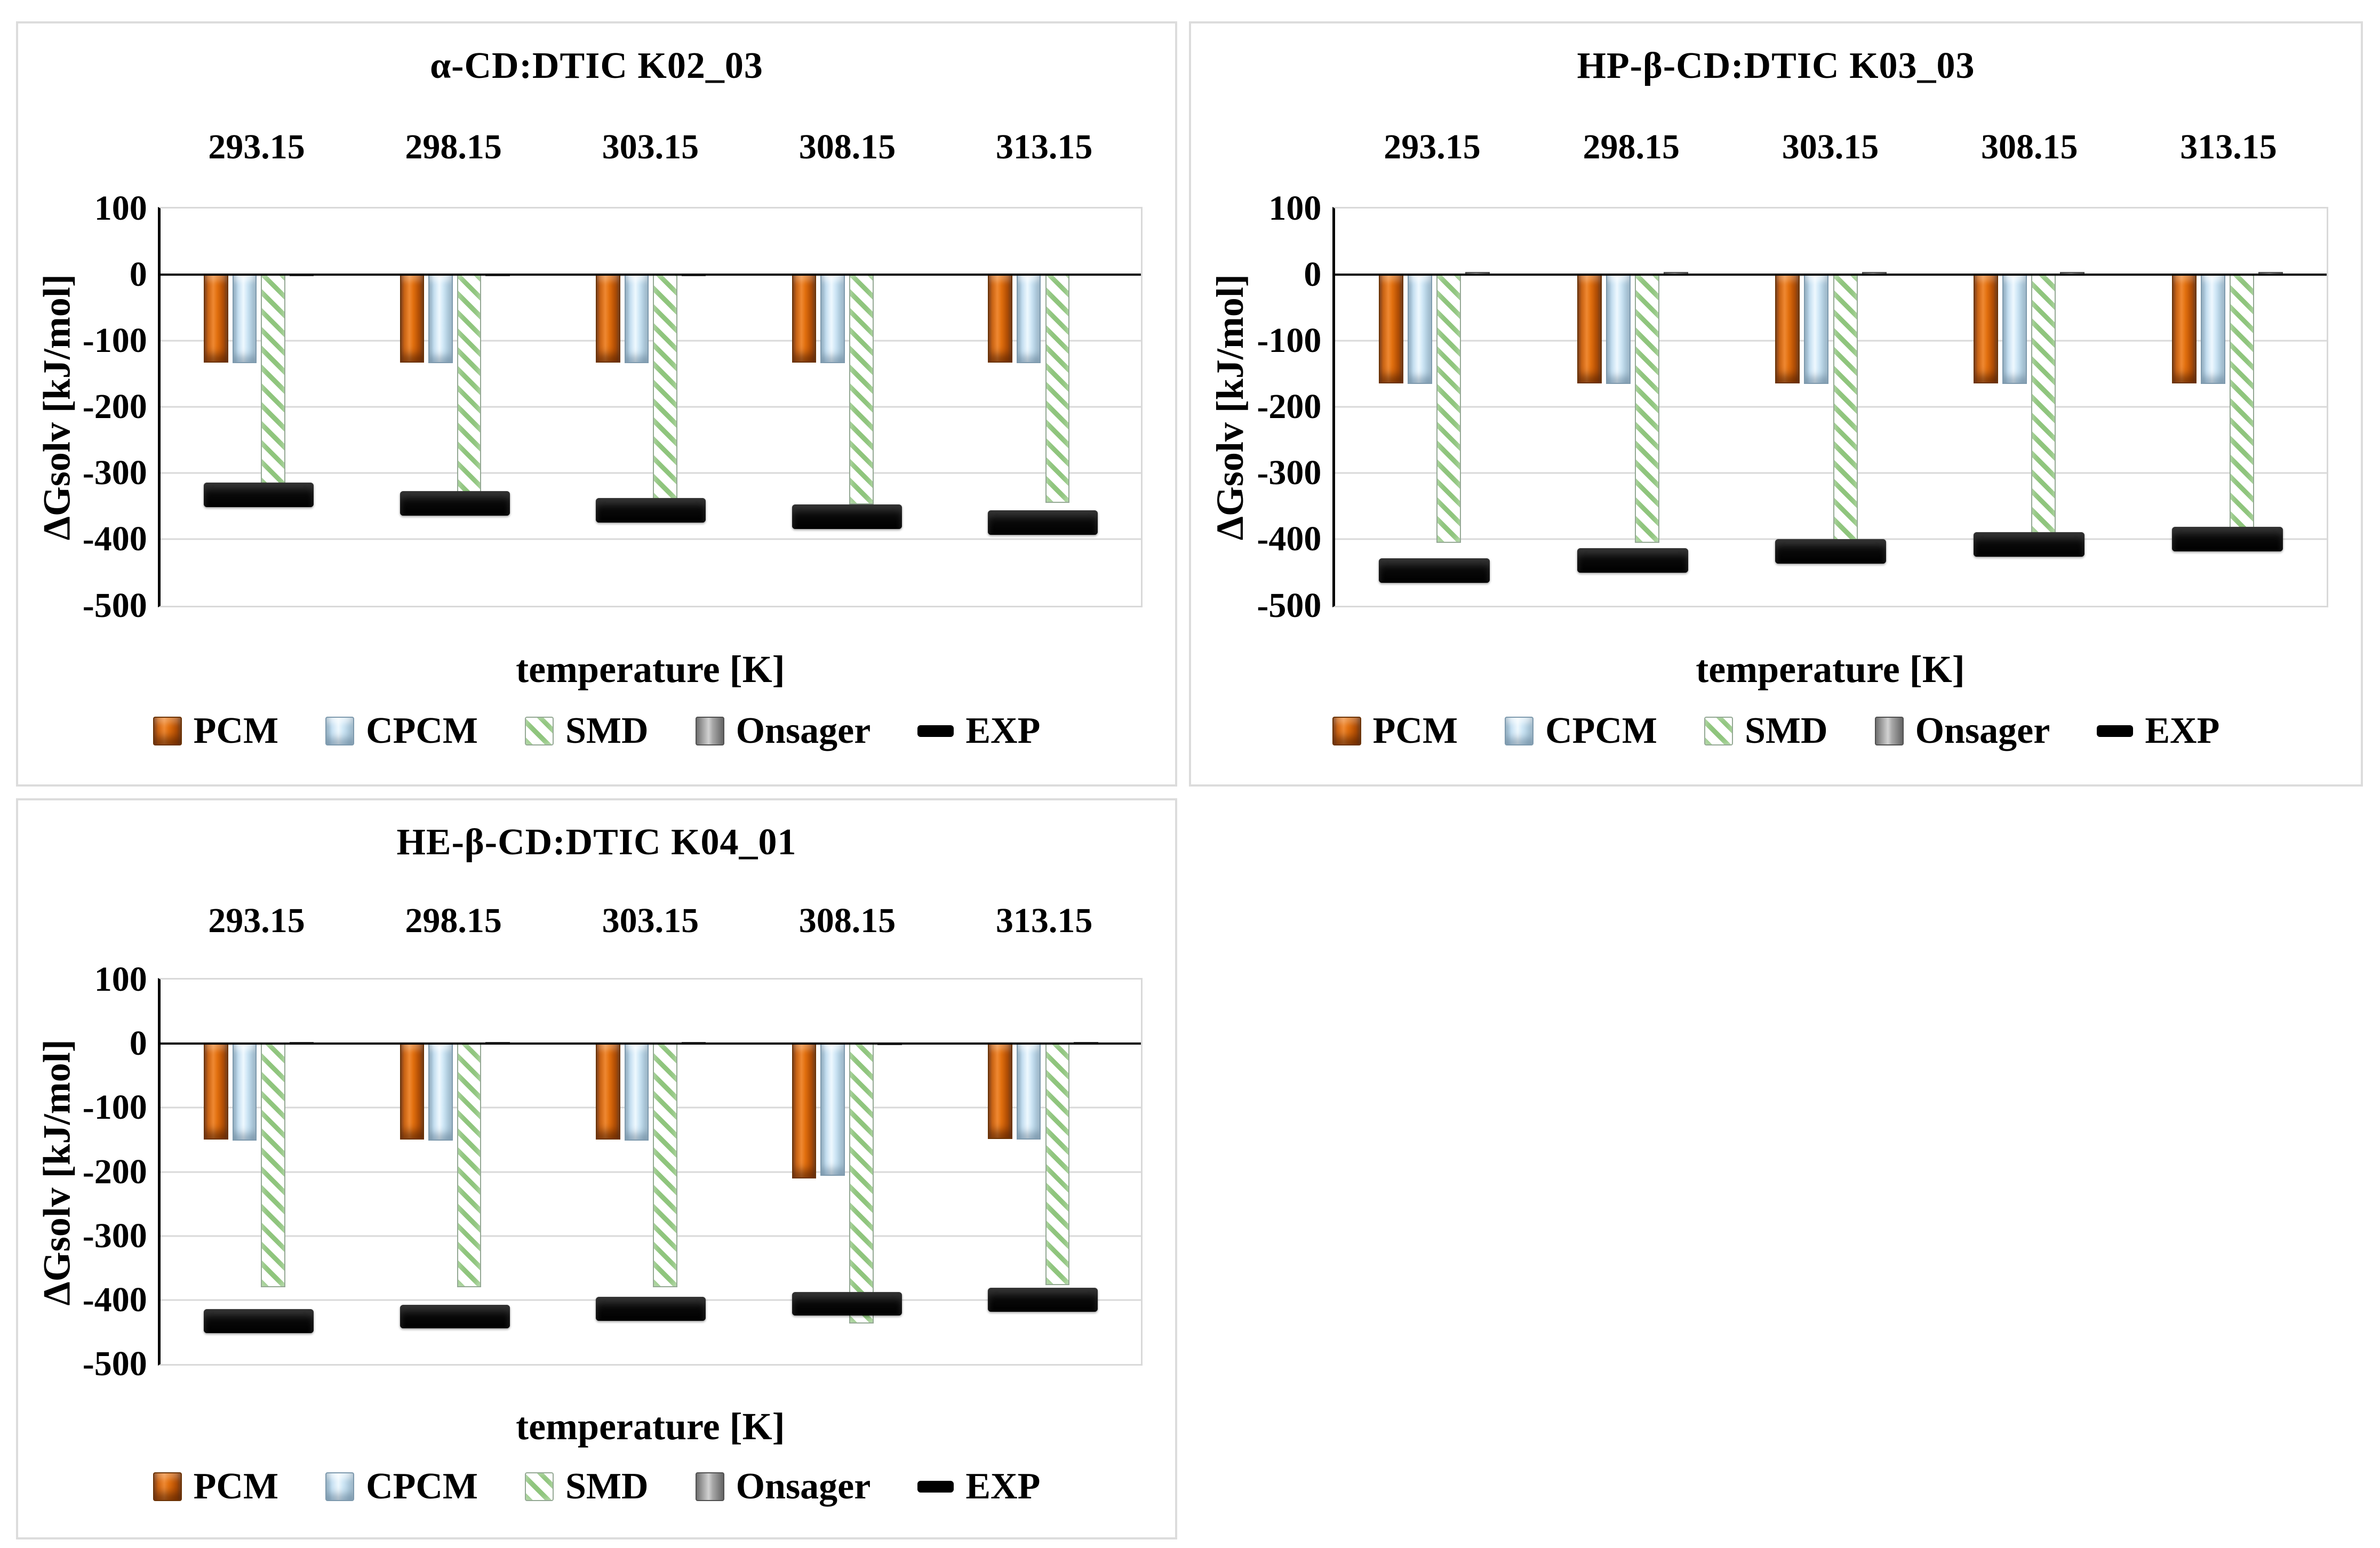 The height and width of the screenshot is (1548, 2380). I want to click on legend-item-pcm: PCM, so click(215, 1486).